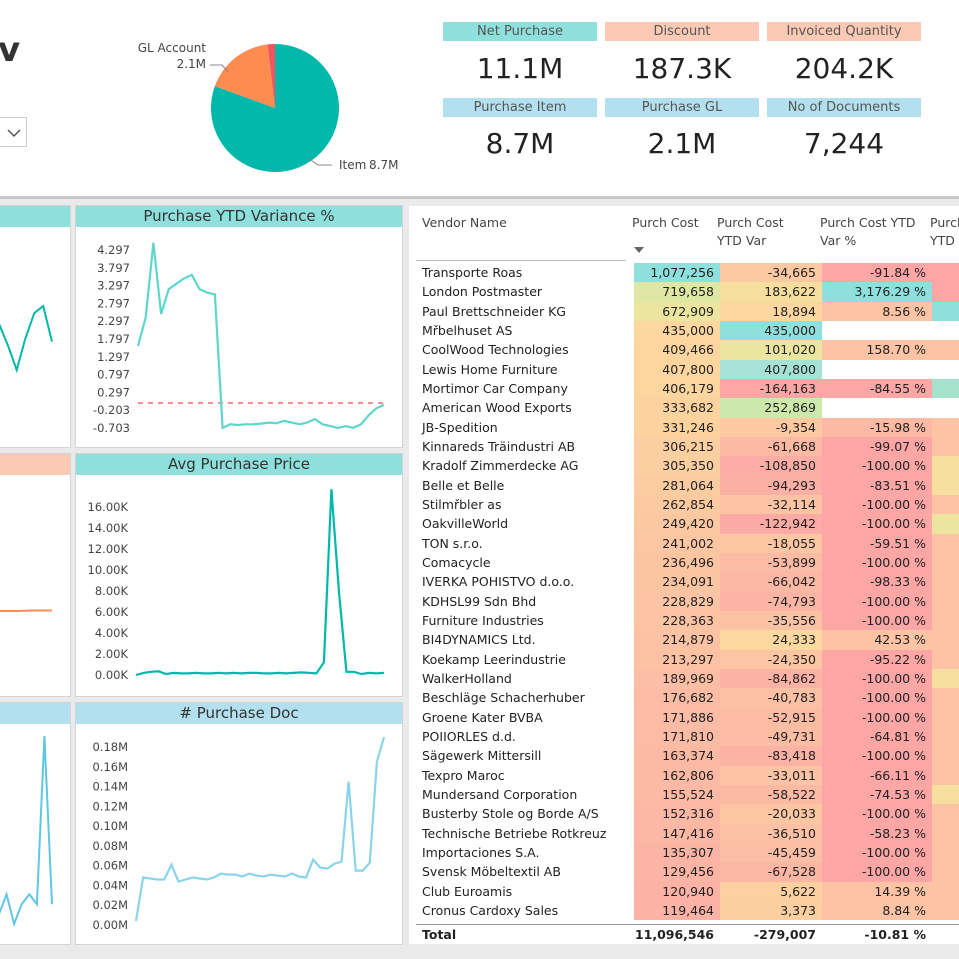  Describe the element at coordinates (895, 934) in the screenshot. I see `total-ytd-var-pct: -10.81 %` at that location.